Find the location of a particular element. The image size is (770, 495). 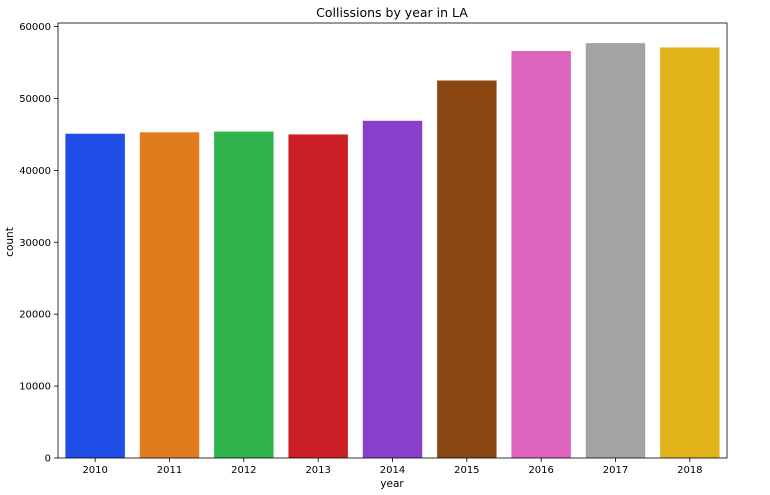

bar-2017 is located at coordinates (615, 250).